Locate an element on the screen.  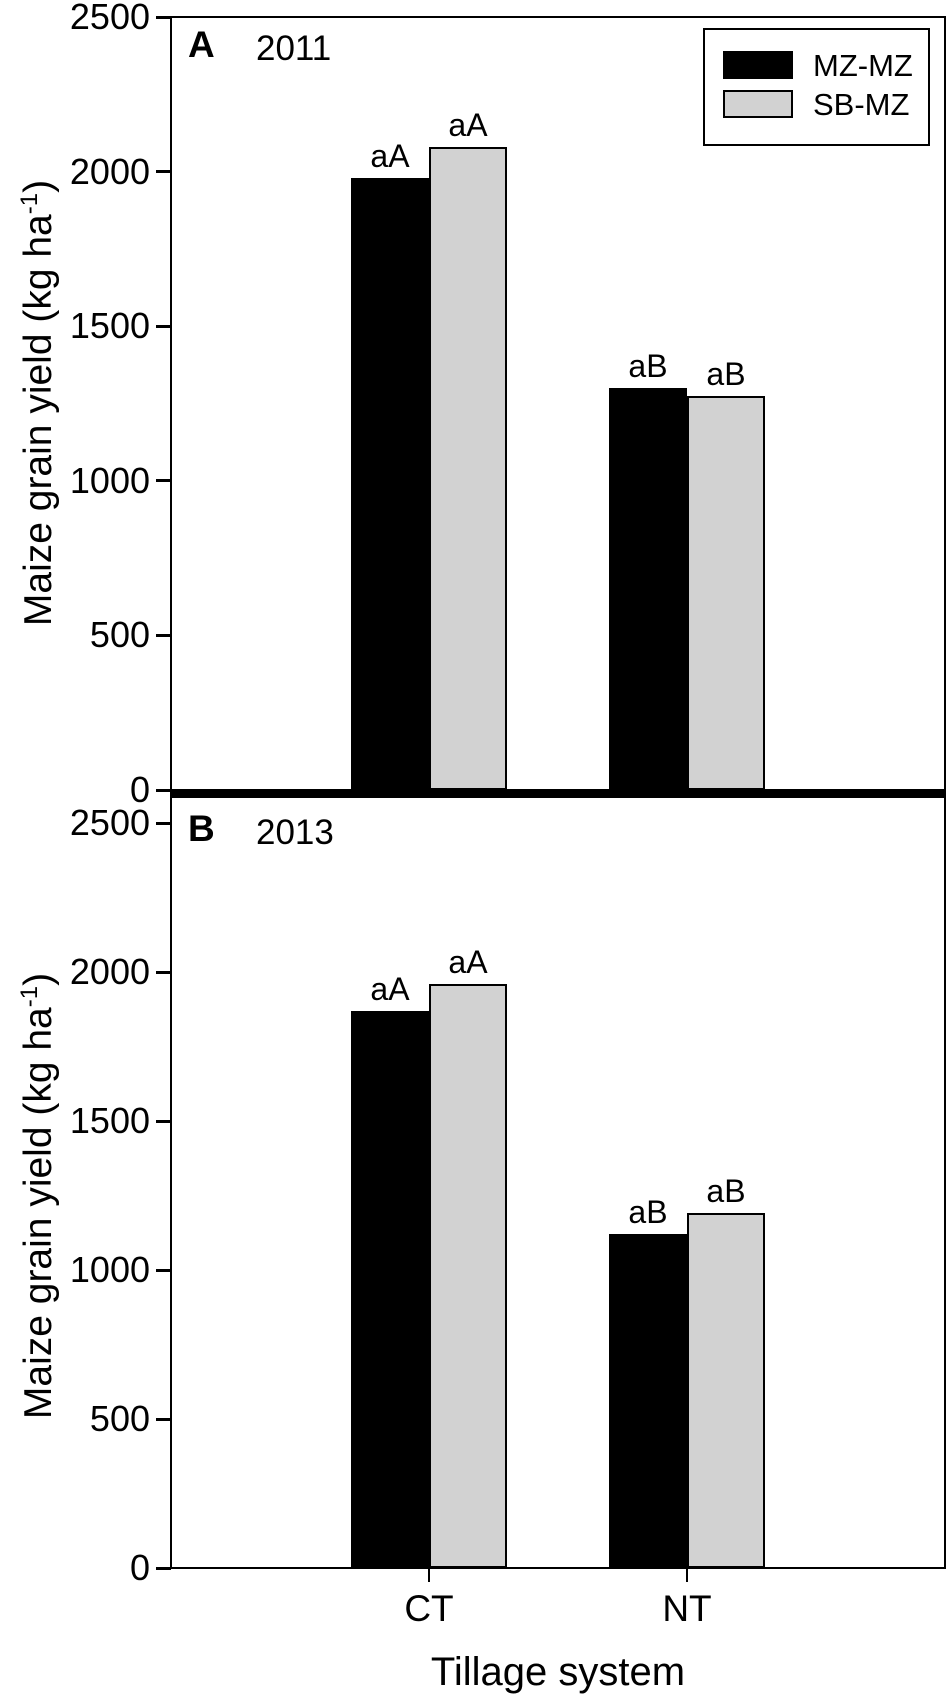
panel-a-bar-annotation-mz-mz-nt: aB is located at coordinates (648, 366).